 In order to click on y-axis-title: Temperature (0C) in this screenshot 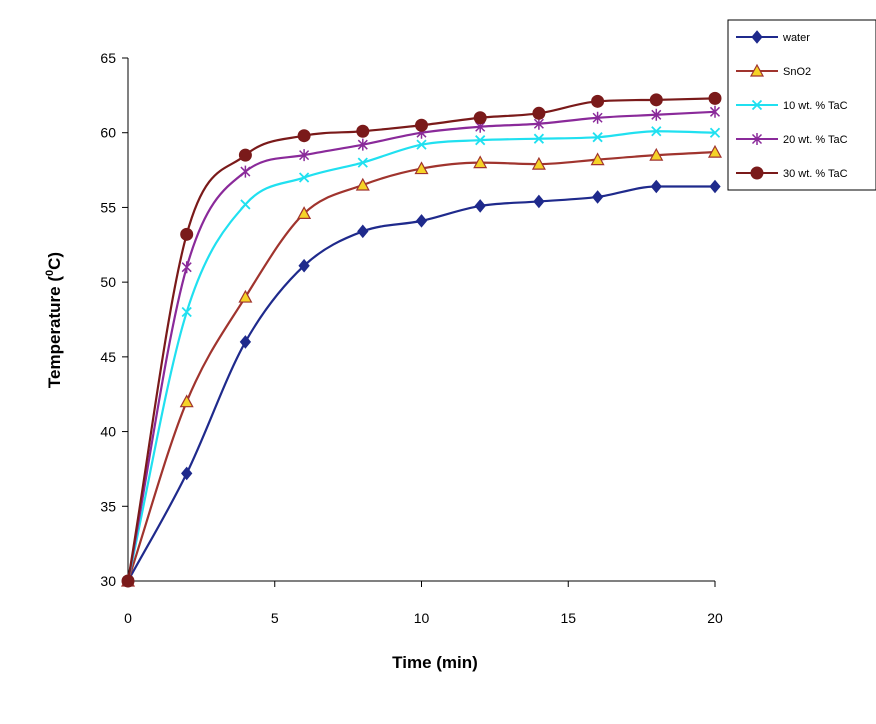, I will do `click(54, 320)`.